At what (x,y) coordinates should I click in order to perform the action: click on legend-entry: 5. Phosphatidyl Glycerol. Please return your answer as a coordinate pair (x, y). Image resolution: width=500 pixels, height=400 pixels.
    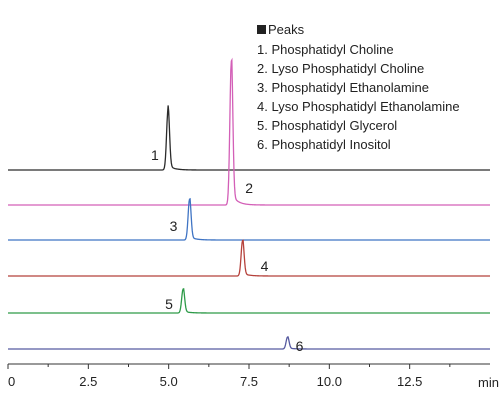
    Looking at the image, I should click on (327, 125).